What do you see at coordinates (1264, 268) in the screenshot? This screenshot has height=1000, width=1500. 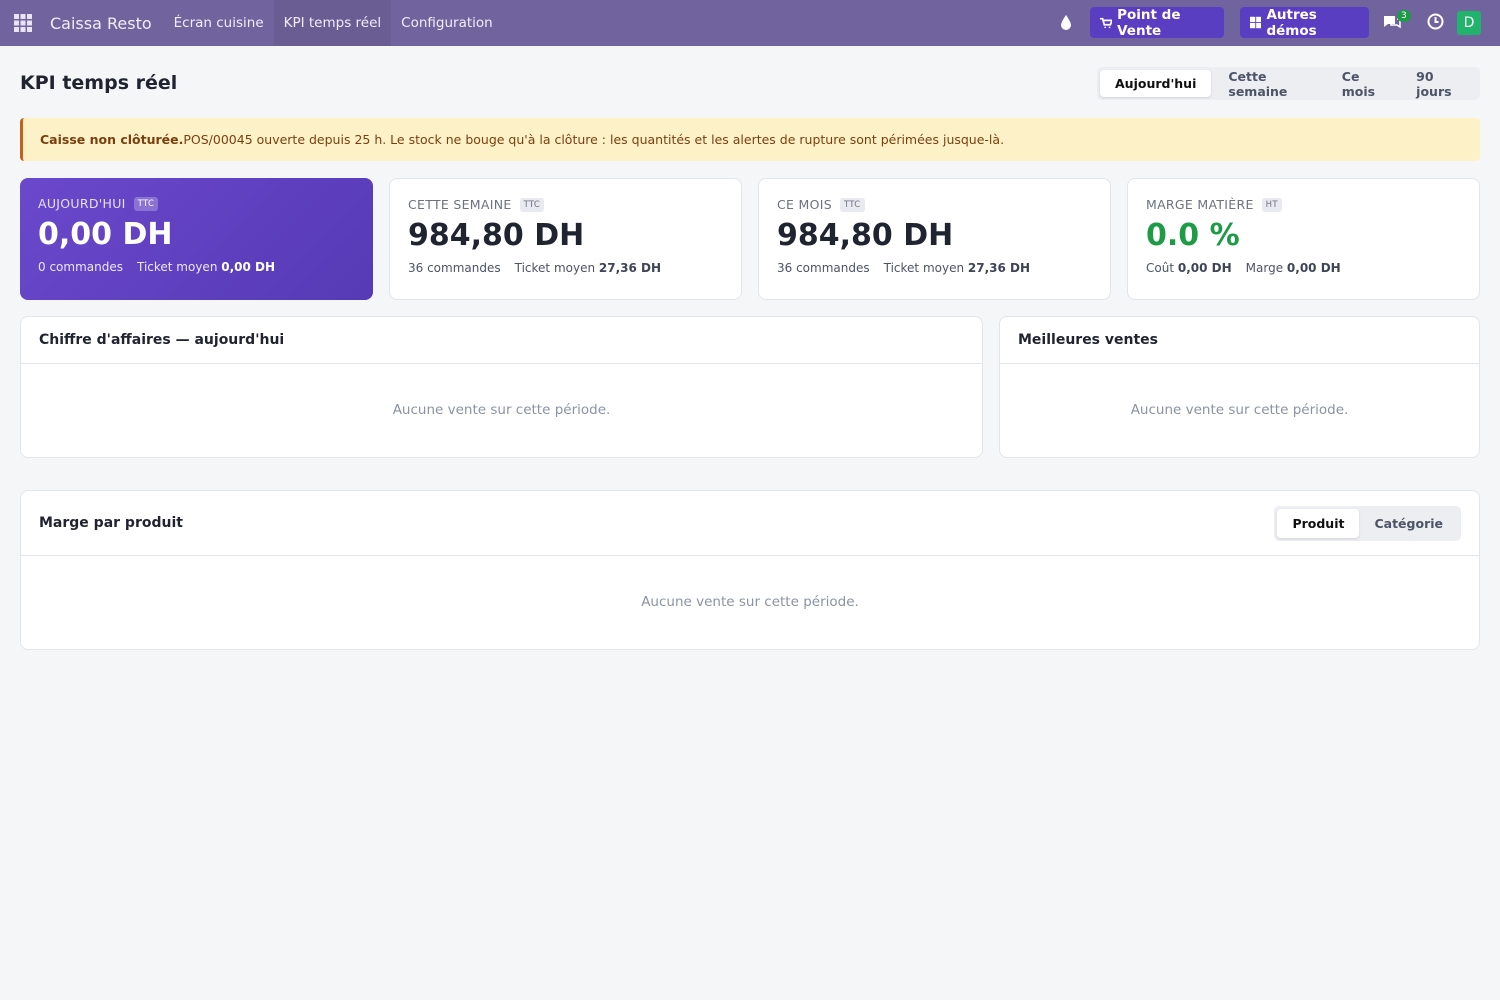 I see `detail-label: Marge` at bounding box center [1264, 268].